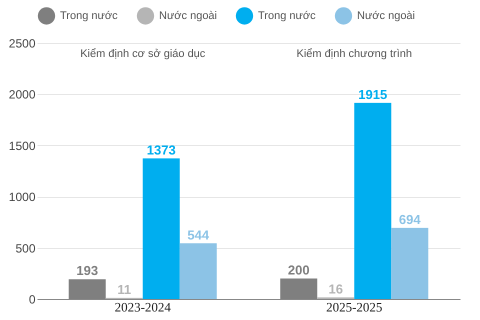  What do you see at coordinates (87, 270) in the screenshot?
I see `data-label: 193` at bounding box center [87, 270].